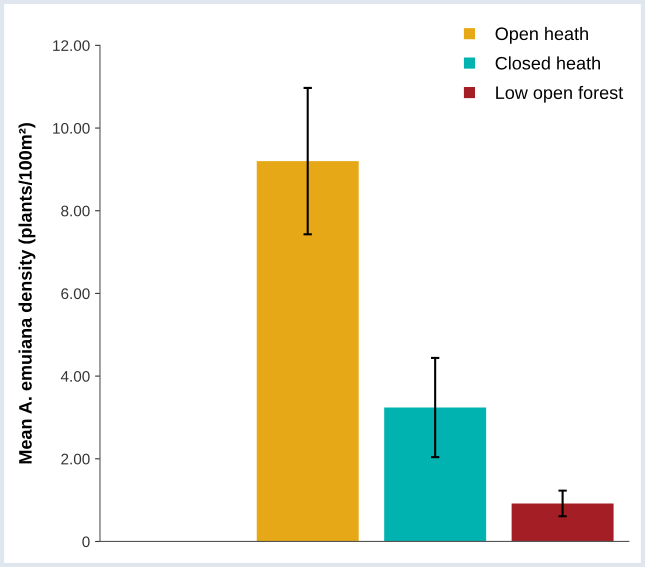  Describe the element at coordinates (86, 542) in the screenshot. I see `y-tick-label: 0` at that location.